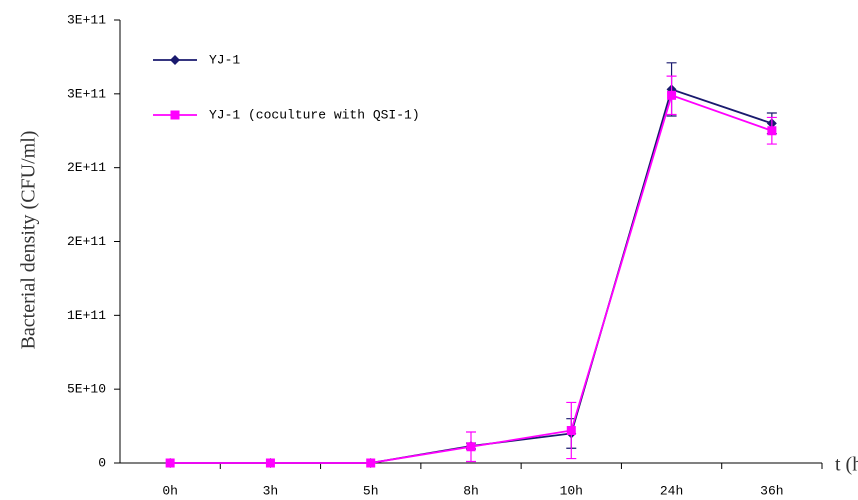 The image size is (858, 500). I want to click on x-tick-label: 36h, so click(771, 490).